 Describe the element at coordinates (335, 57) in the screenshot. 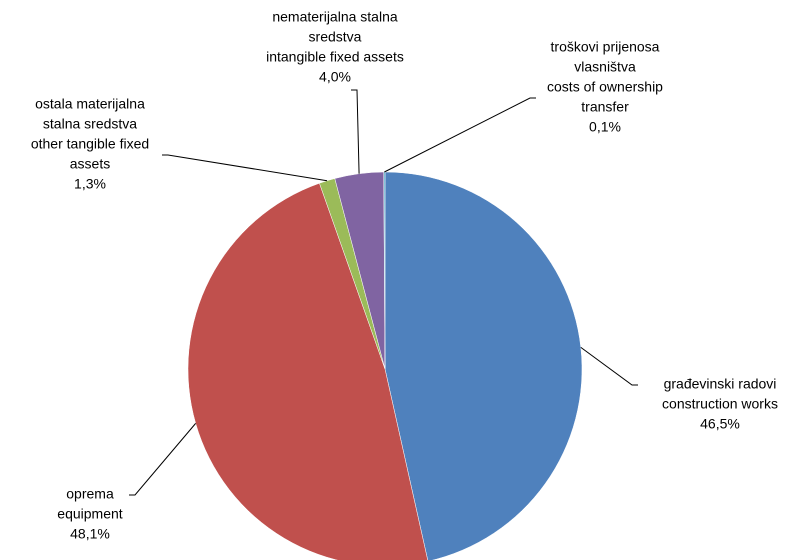

I see `slice-label: intangible fixed assets` at that location.